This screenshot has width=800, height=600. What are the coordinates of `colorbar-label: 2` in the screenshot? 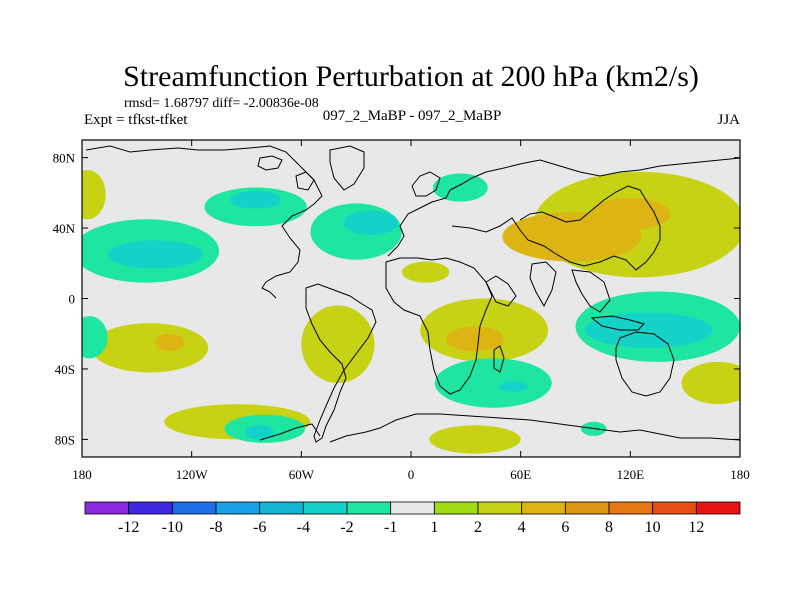 It's located at (478, 527).